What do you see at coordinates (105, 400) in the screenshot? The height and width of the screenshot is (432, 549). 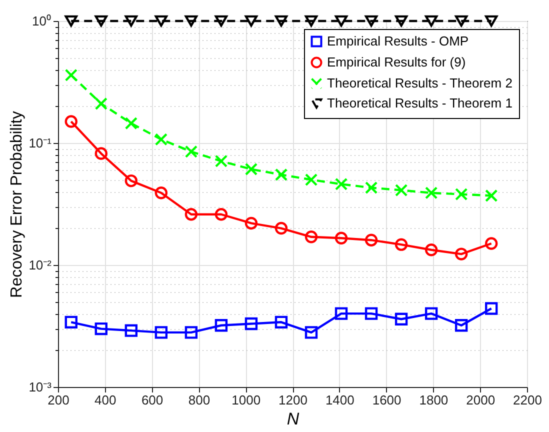 I see `x-tick-label: 400` at bounding box center [105, 400].